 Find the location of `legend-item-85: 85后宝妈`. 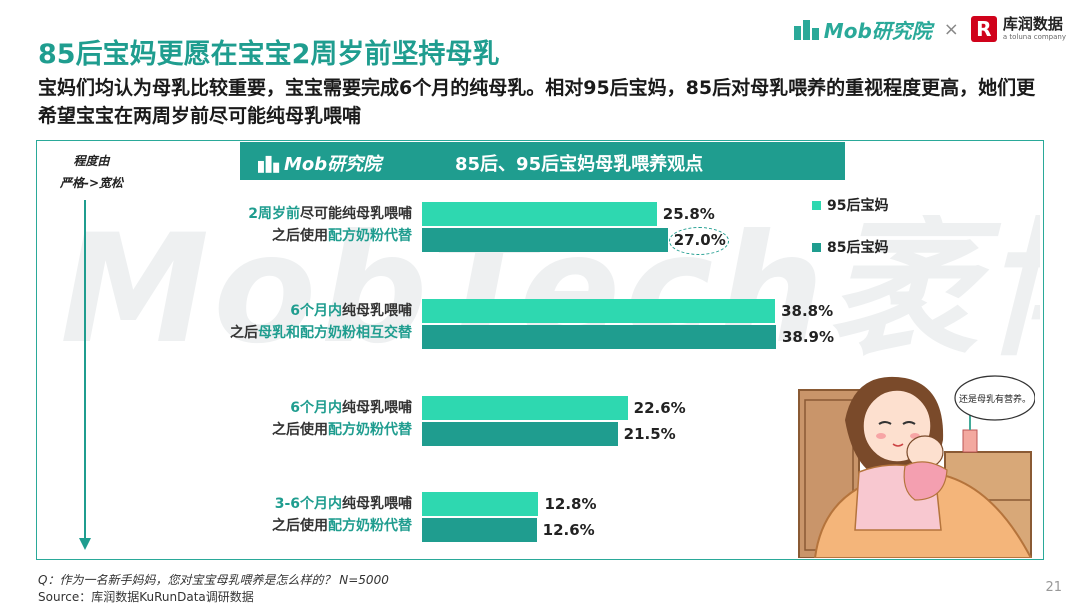

legend-item-85: 85后宝妈 is located at coordinates (850, 247).